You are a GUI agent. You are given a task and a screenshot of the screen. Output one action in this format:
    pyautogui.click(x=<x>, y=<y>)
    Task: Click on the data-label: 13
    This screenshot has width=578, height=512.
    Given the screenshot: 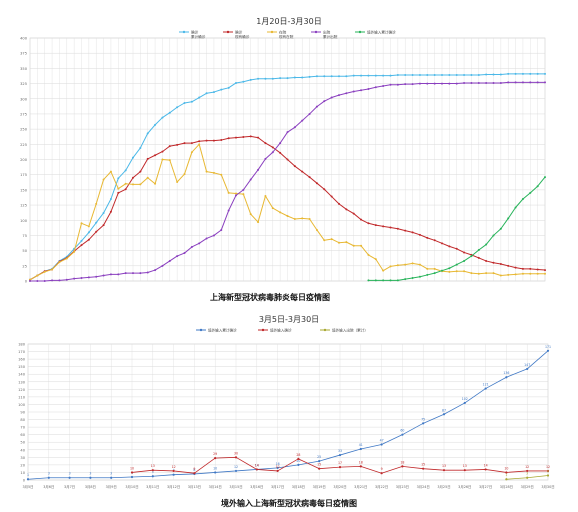 What is the action you would take?
    pyautogui.click(x=444, y=466)
    